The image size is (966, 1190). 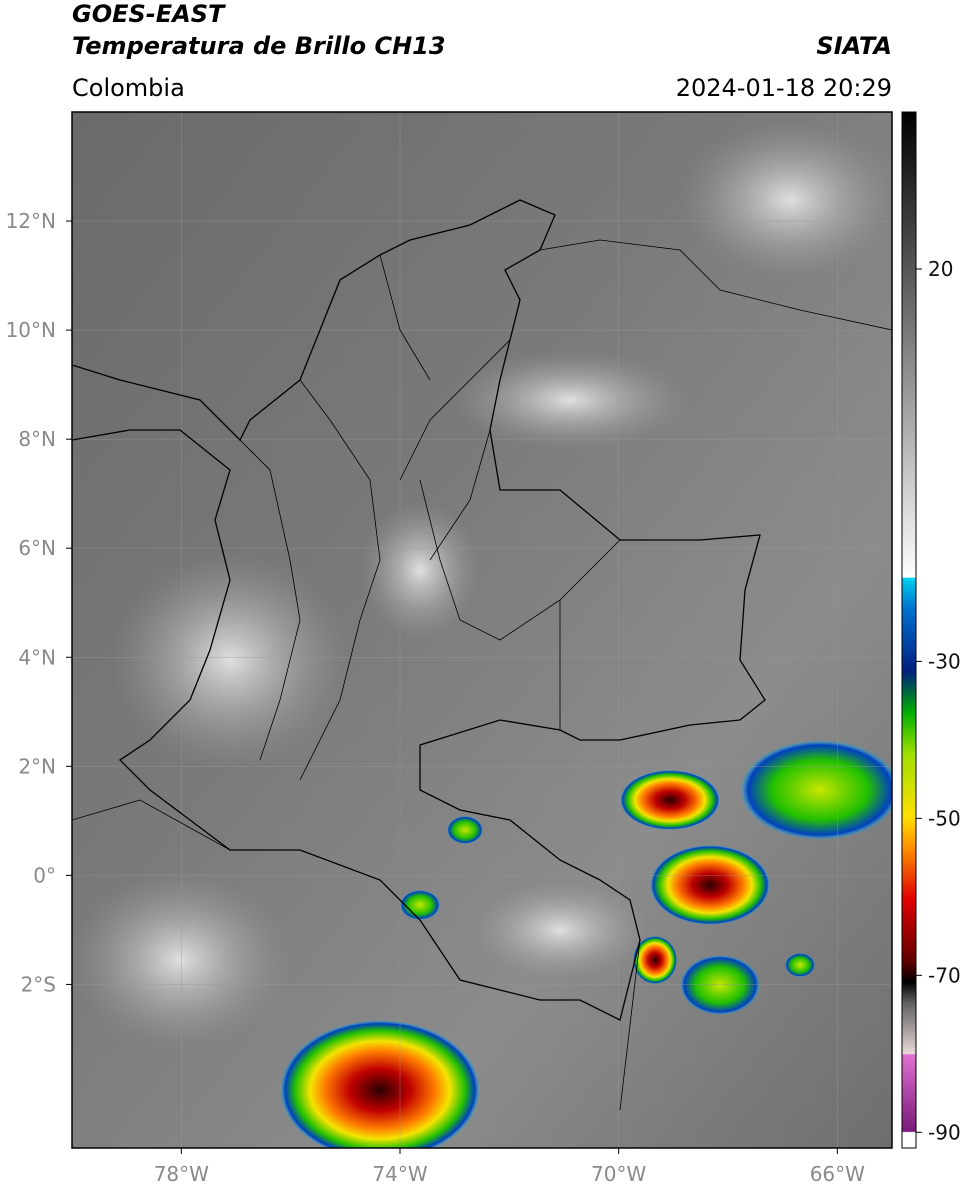 What do you see at coordinates (37, 548) in the screenshot?
I see `y-tick-label: 6°N` at bounding box center [37, 548].